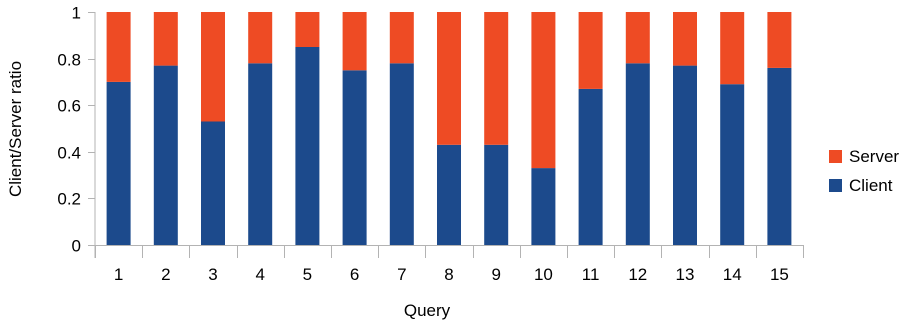  Describe the element at coordinates (69, 106) in the screenshot. I see `y-tick-label: 0.6` at that location.